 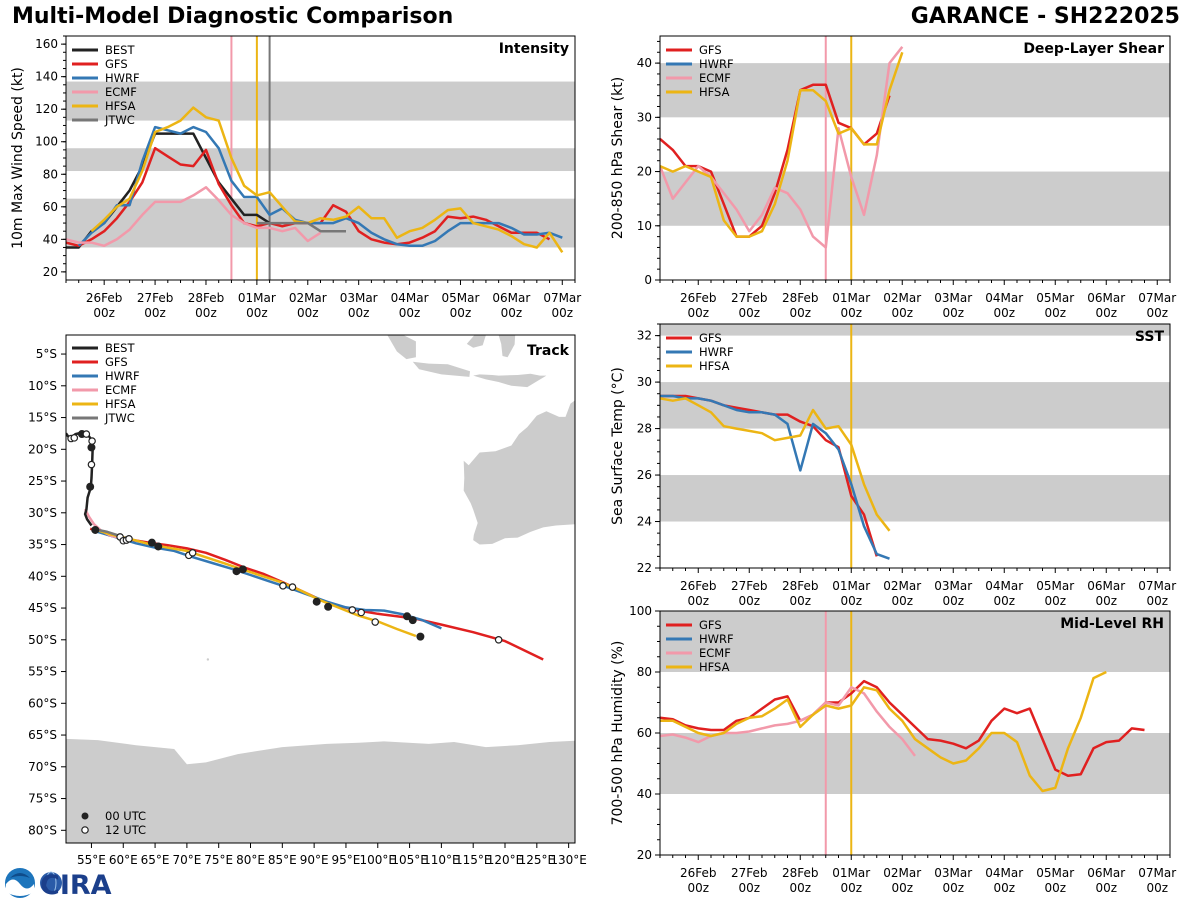 What do you see at coordinates (42, 735) in the screenshot?
I see `y-tick-label: 65°S` at bounding box center [42, 735].